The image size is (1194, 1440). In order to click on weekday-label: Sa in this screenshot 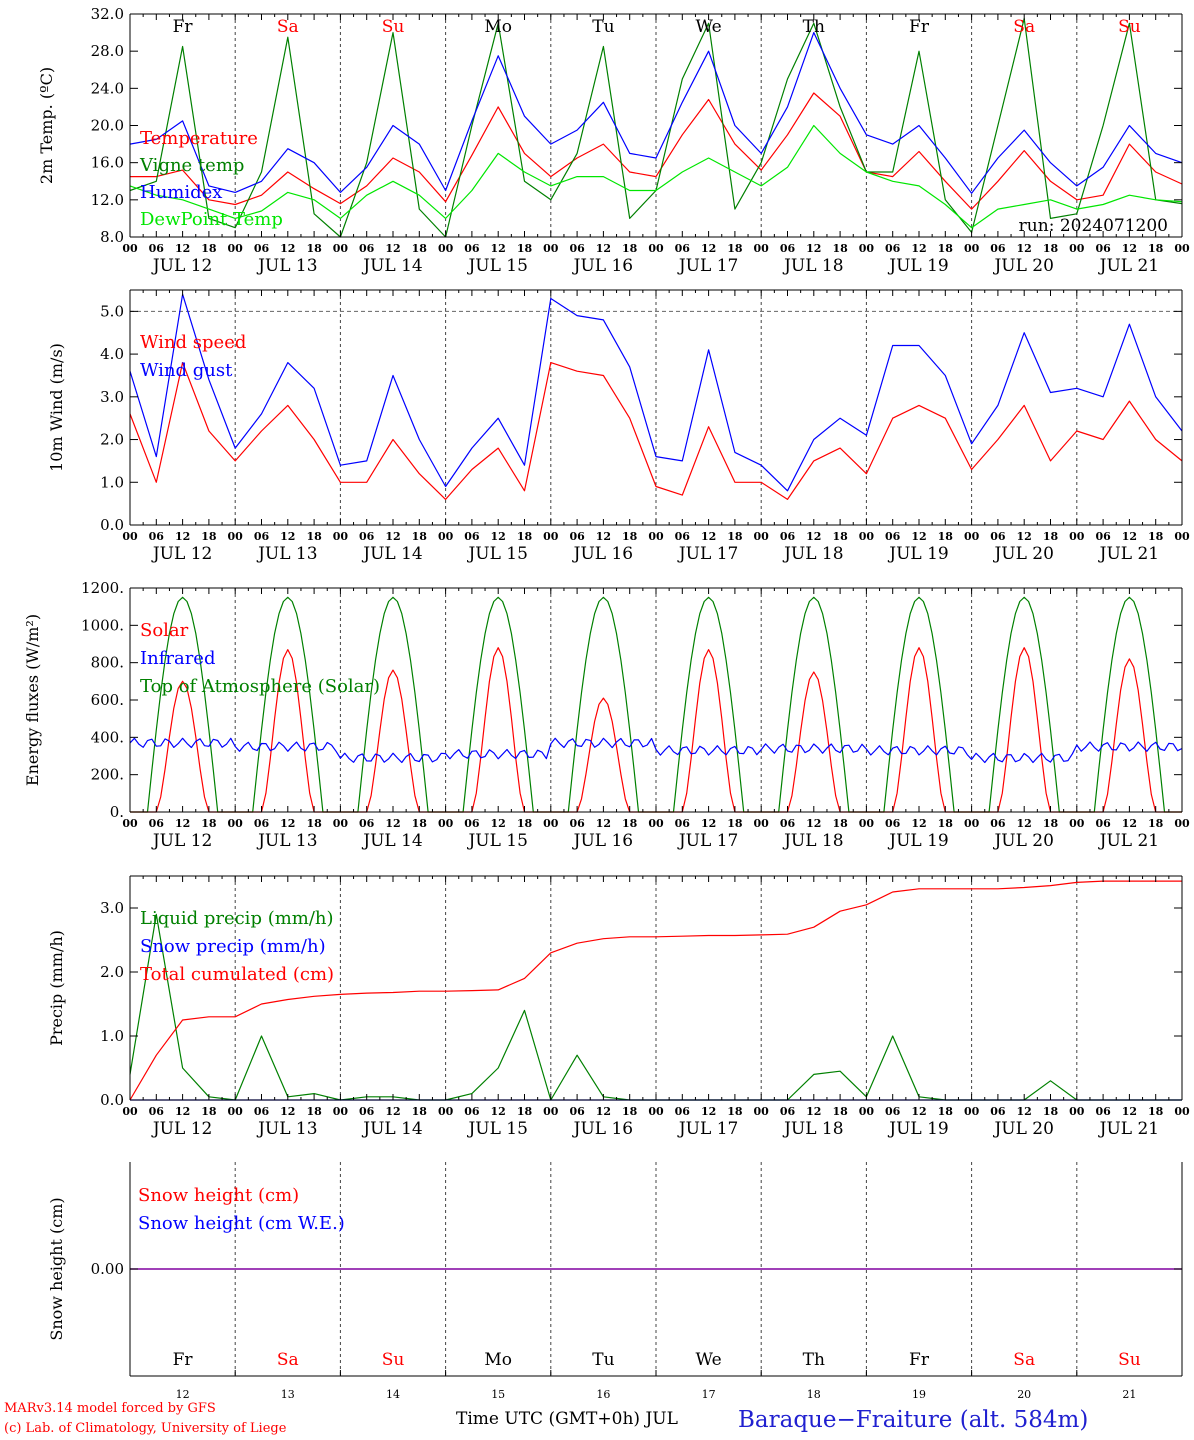, I will do `click(1024, 1360)`.